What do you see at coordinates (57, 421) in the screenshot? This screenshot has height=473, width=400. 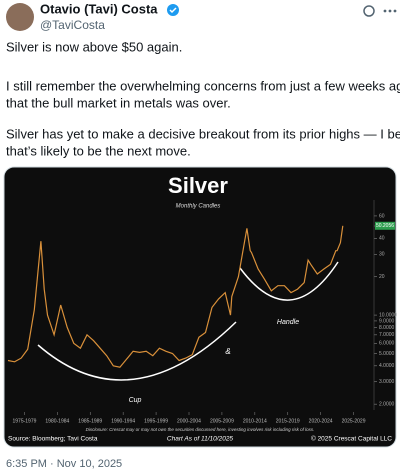 I see `x-tick-label: 1980-1984` at bounding box center [57, 421].